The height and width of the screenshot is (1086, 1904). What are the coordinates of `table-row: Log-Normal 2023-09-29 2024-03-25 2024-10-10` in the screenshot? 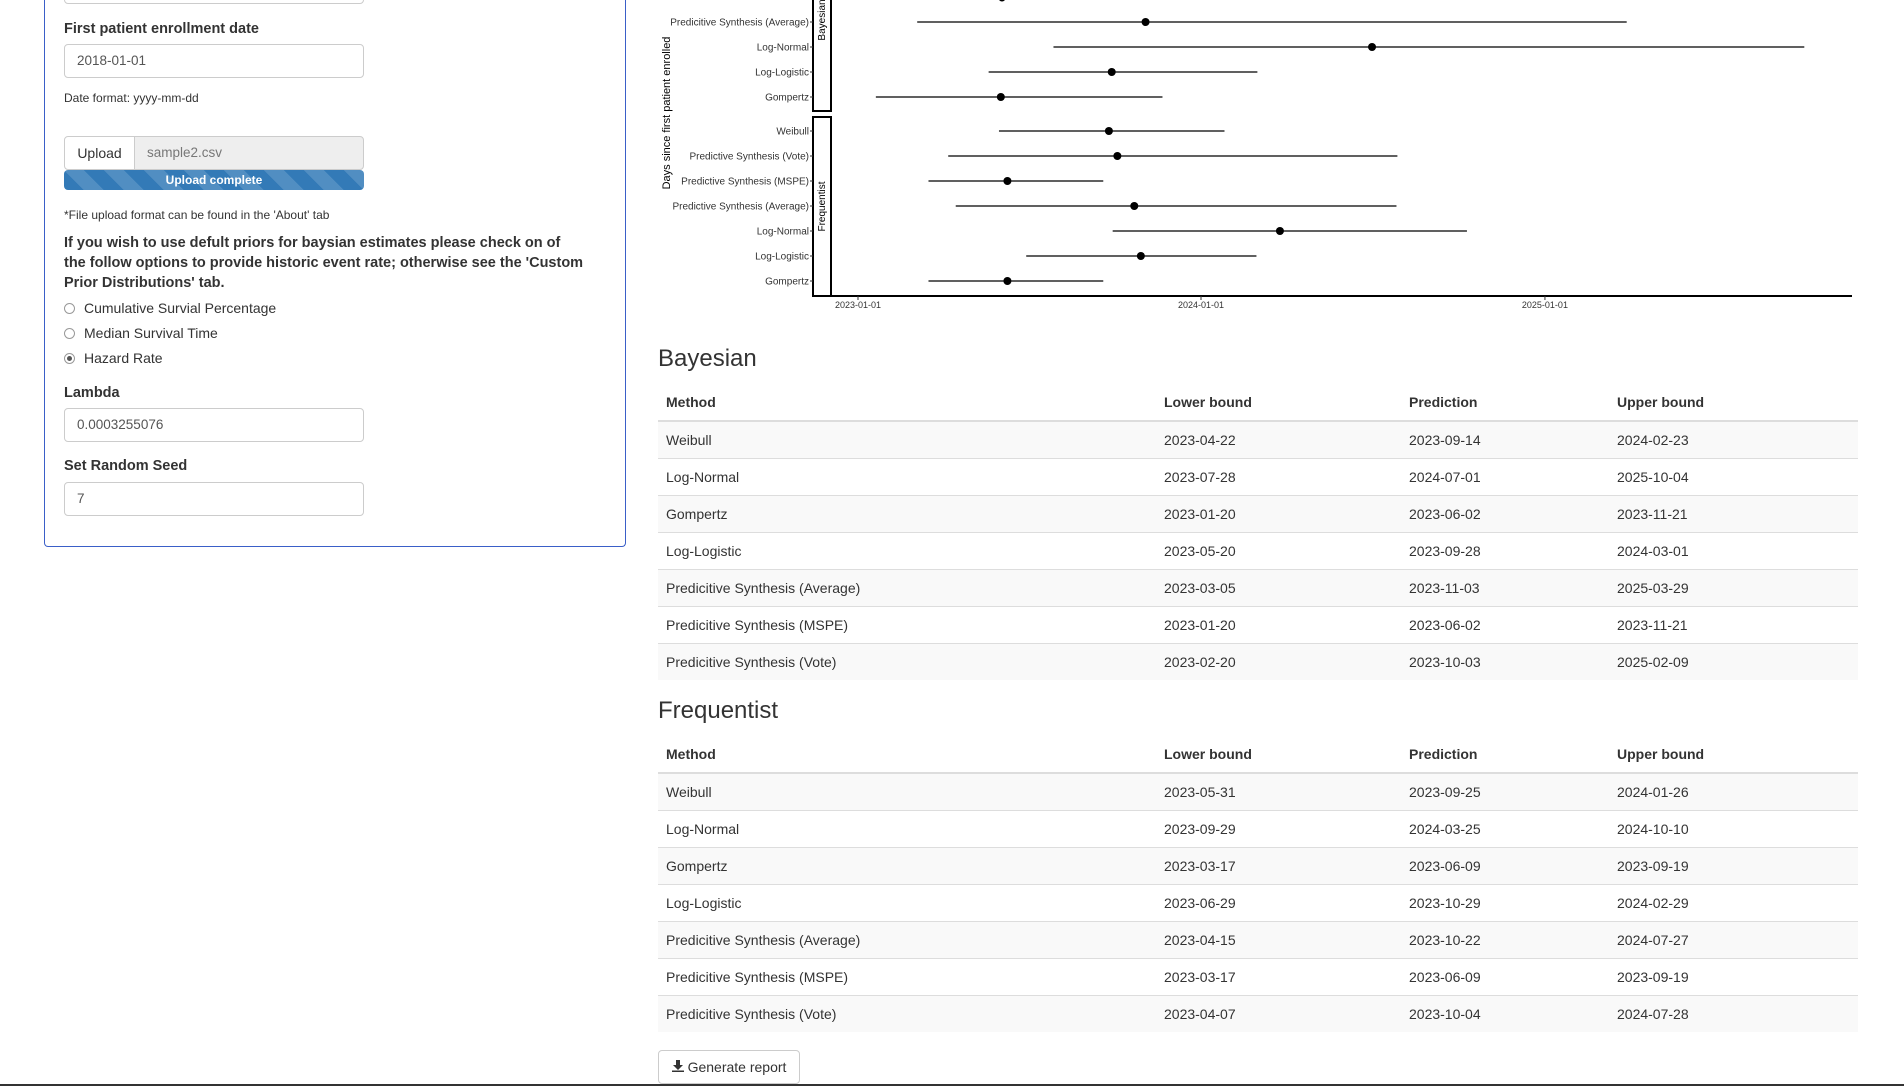 It's located at (1258, 829).